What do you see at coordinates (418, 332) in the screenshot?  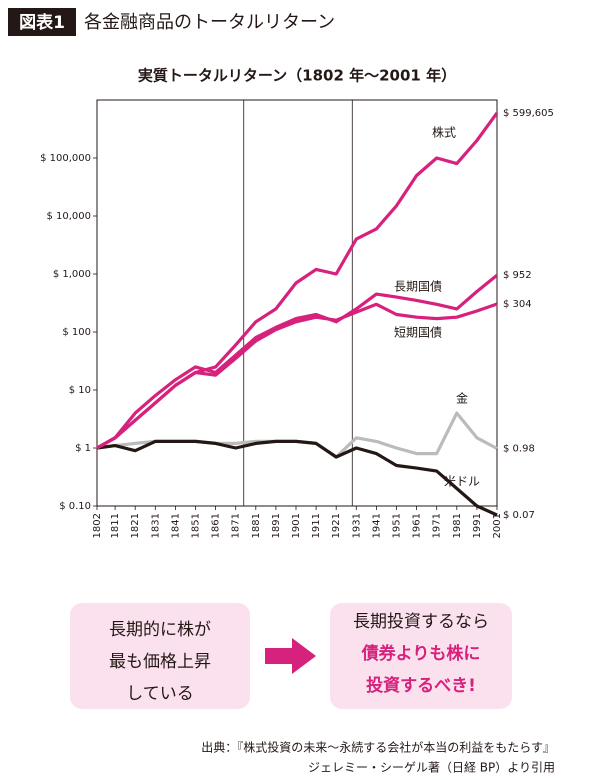 I see `series-label: 短期国債` at bounding box center [418, 332].